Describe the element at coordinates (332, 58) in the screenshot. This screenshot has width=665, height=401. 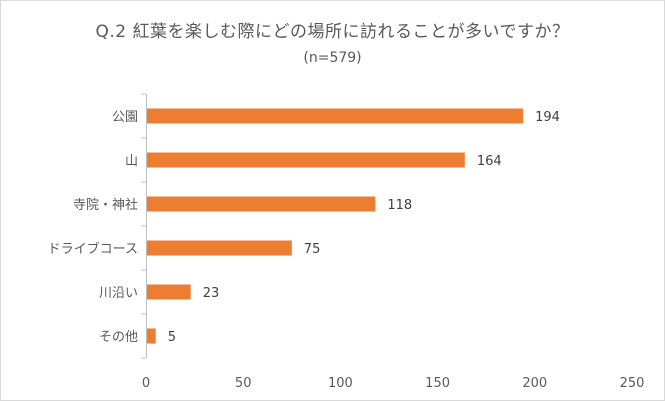
I see `chart-subtitle: (n=579)` at that location.